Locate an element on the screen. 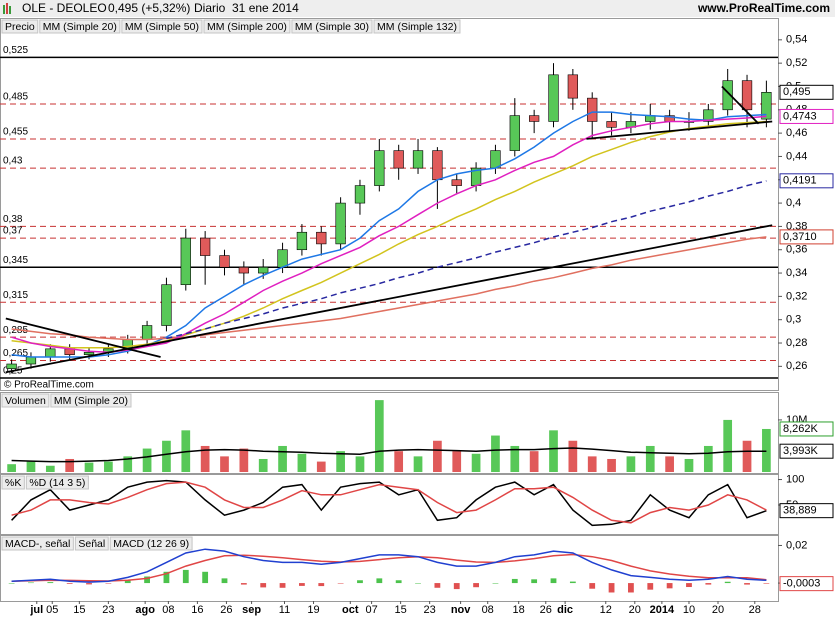 The width and height of the screenshot is (835, 620). y-tick-label: 0,4 is located at coordinates (793, 203).